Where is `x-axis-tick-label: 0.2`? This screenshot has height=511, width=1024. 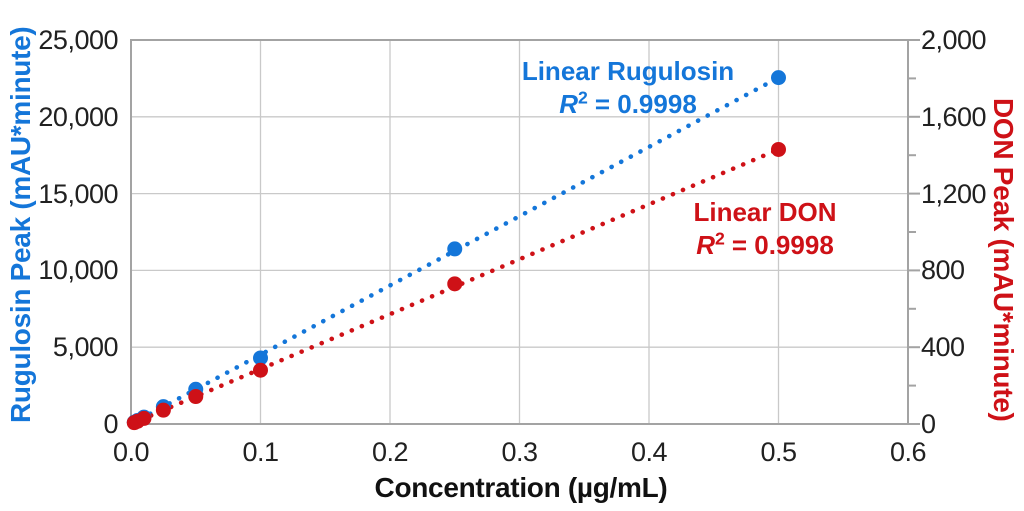 x-axis-tick-label: 0.2 is located at coordinates (390, 452).